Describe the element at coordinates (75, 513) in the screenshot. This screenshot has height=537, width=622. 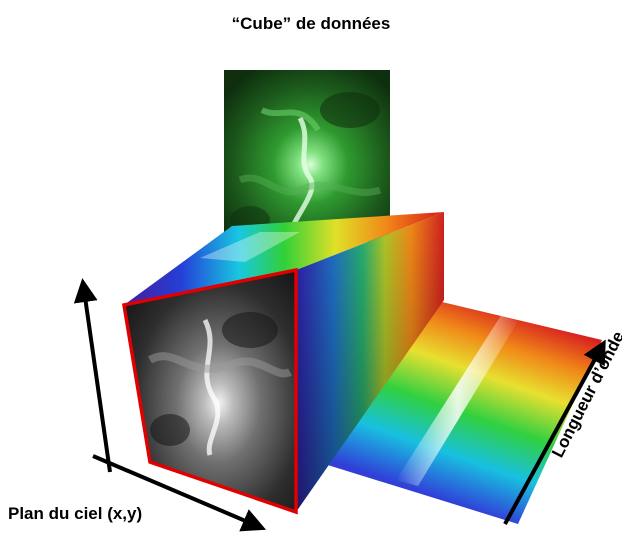
I see `sky-plane-label: Plan du ciel (x,y)` at that location.